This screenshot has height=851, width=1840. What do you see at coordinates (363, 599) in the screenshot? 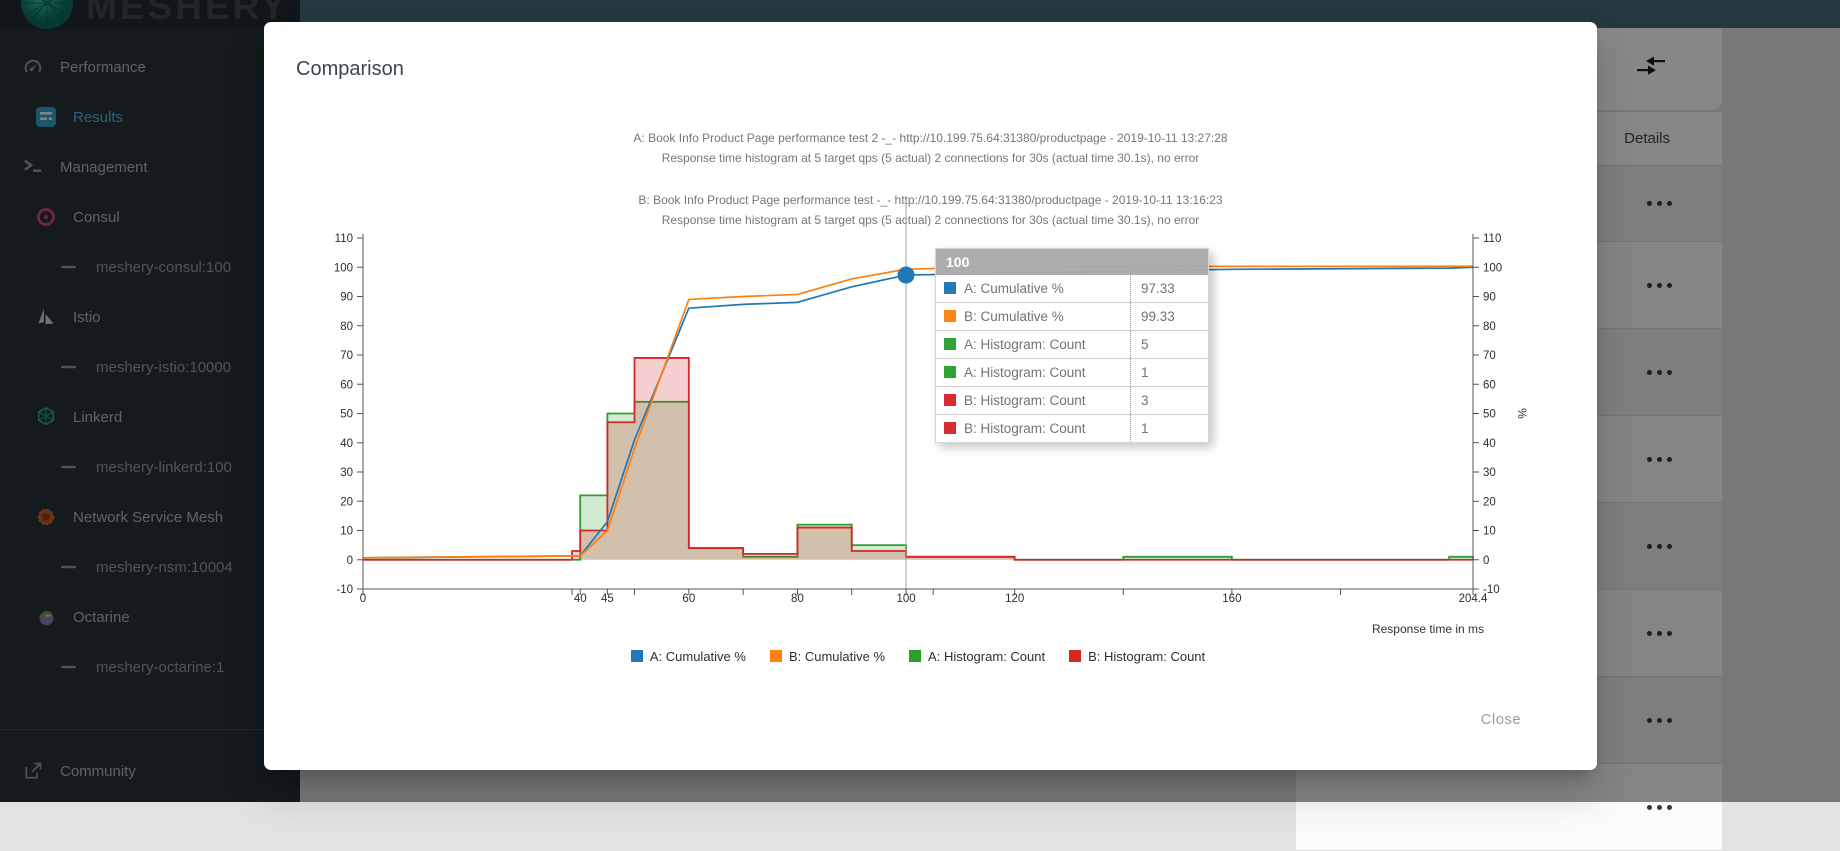
I see `x-tick-label: 0` at bounding box center [363, 599].